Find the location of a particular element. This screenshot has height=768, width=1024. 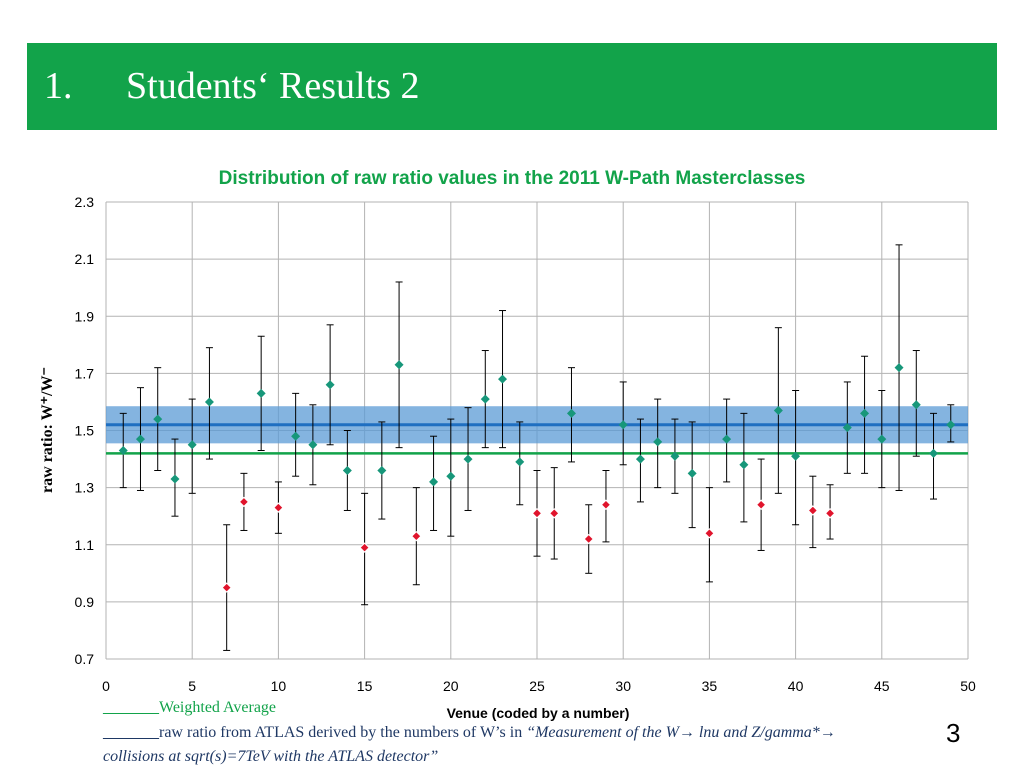

x-tick-label: 5 is located at coordinates (192, 686).